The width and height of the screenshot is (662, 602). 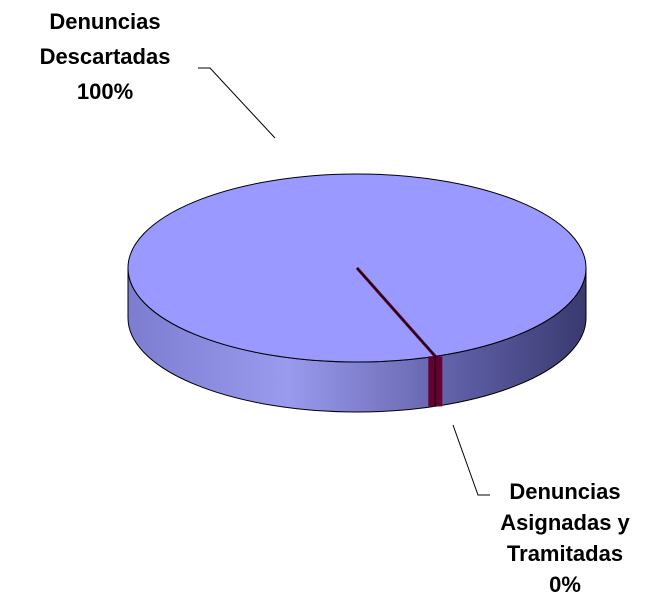 I want to click on slice-edge, so click(x=396, y=312).